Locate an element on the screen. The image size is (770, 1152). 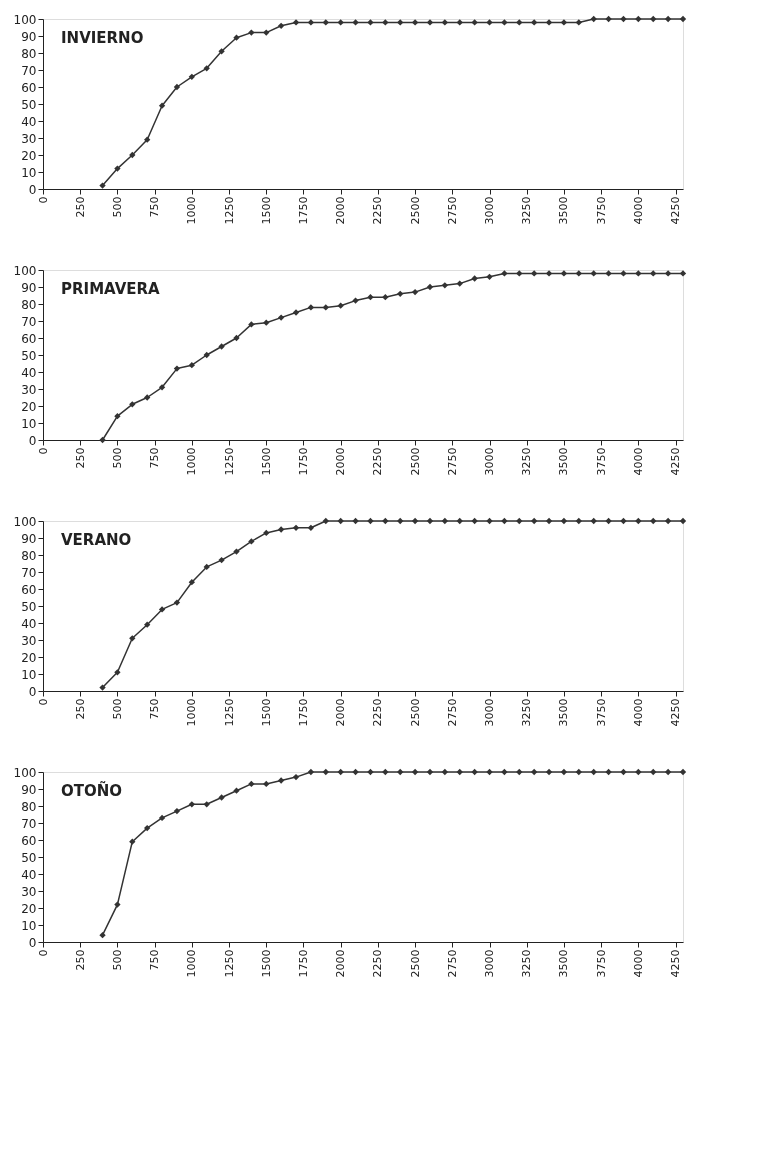
y-tick-label: 0 is located at coordinates (32, 440).